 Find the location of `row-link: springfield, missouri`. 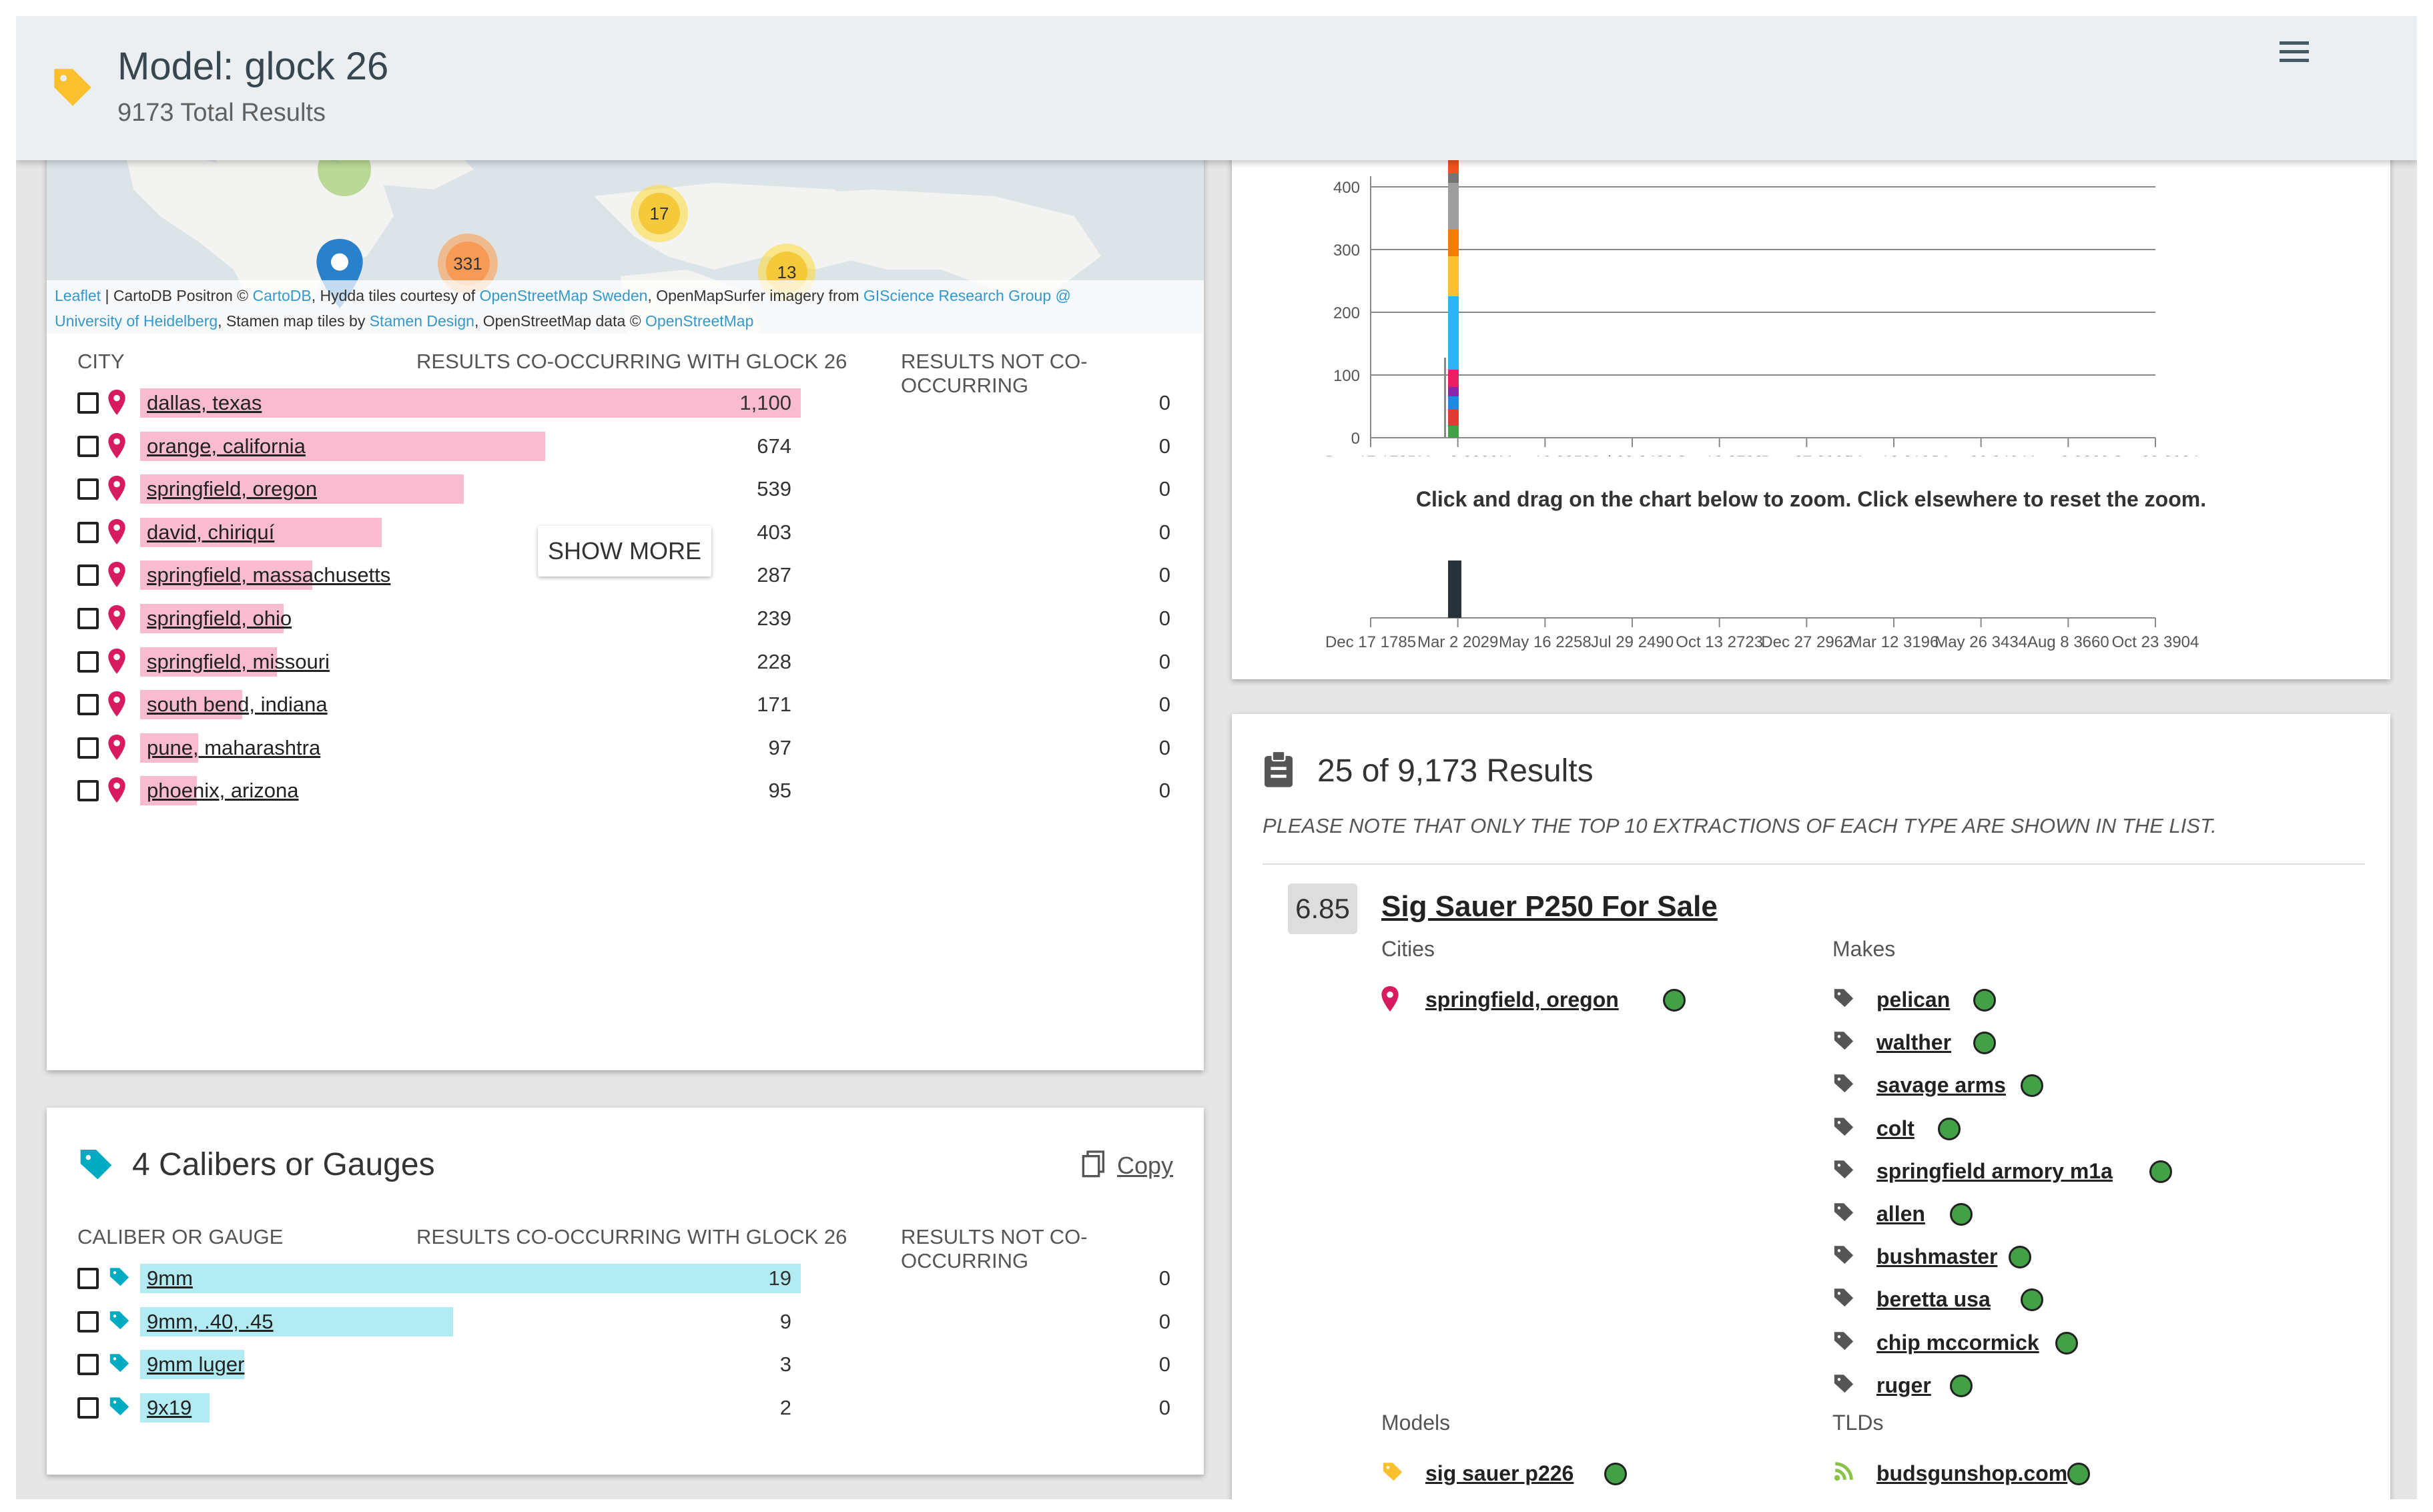

row-link: springfield, missouri is located at coordinates (239, 661).